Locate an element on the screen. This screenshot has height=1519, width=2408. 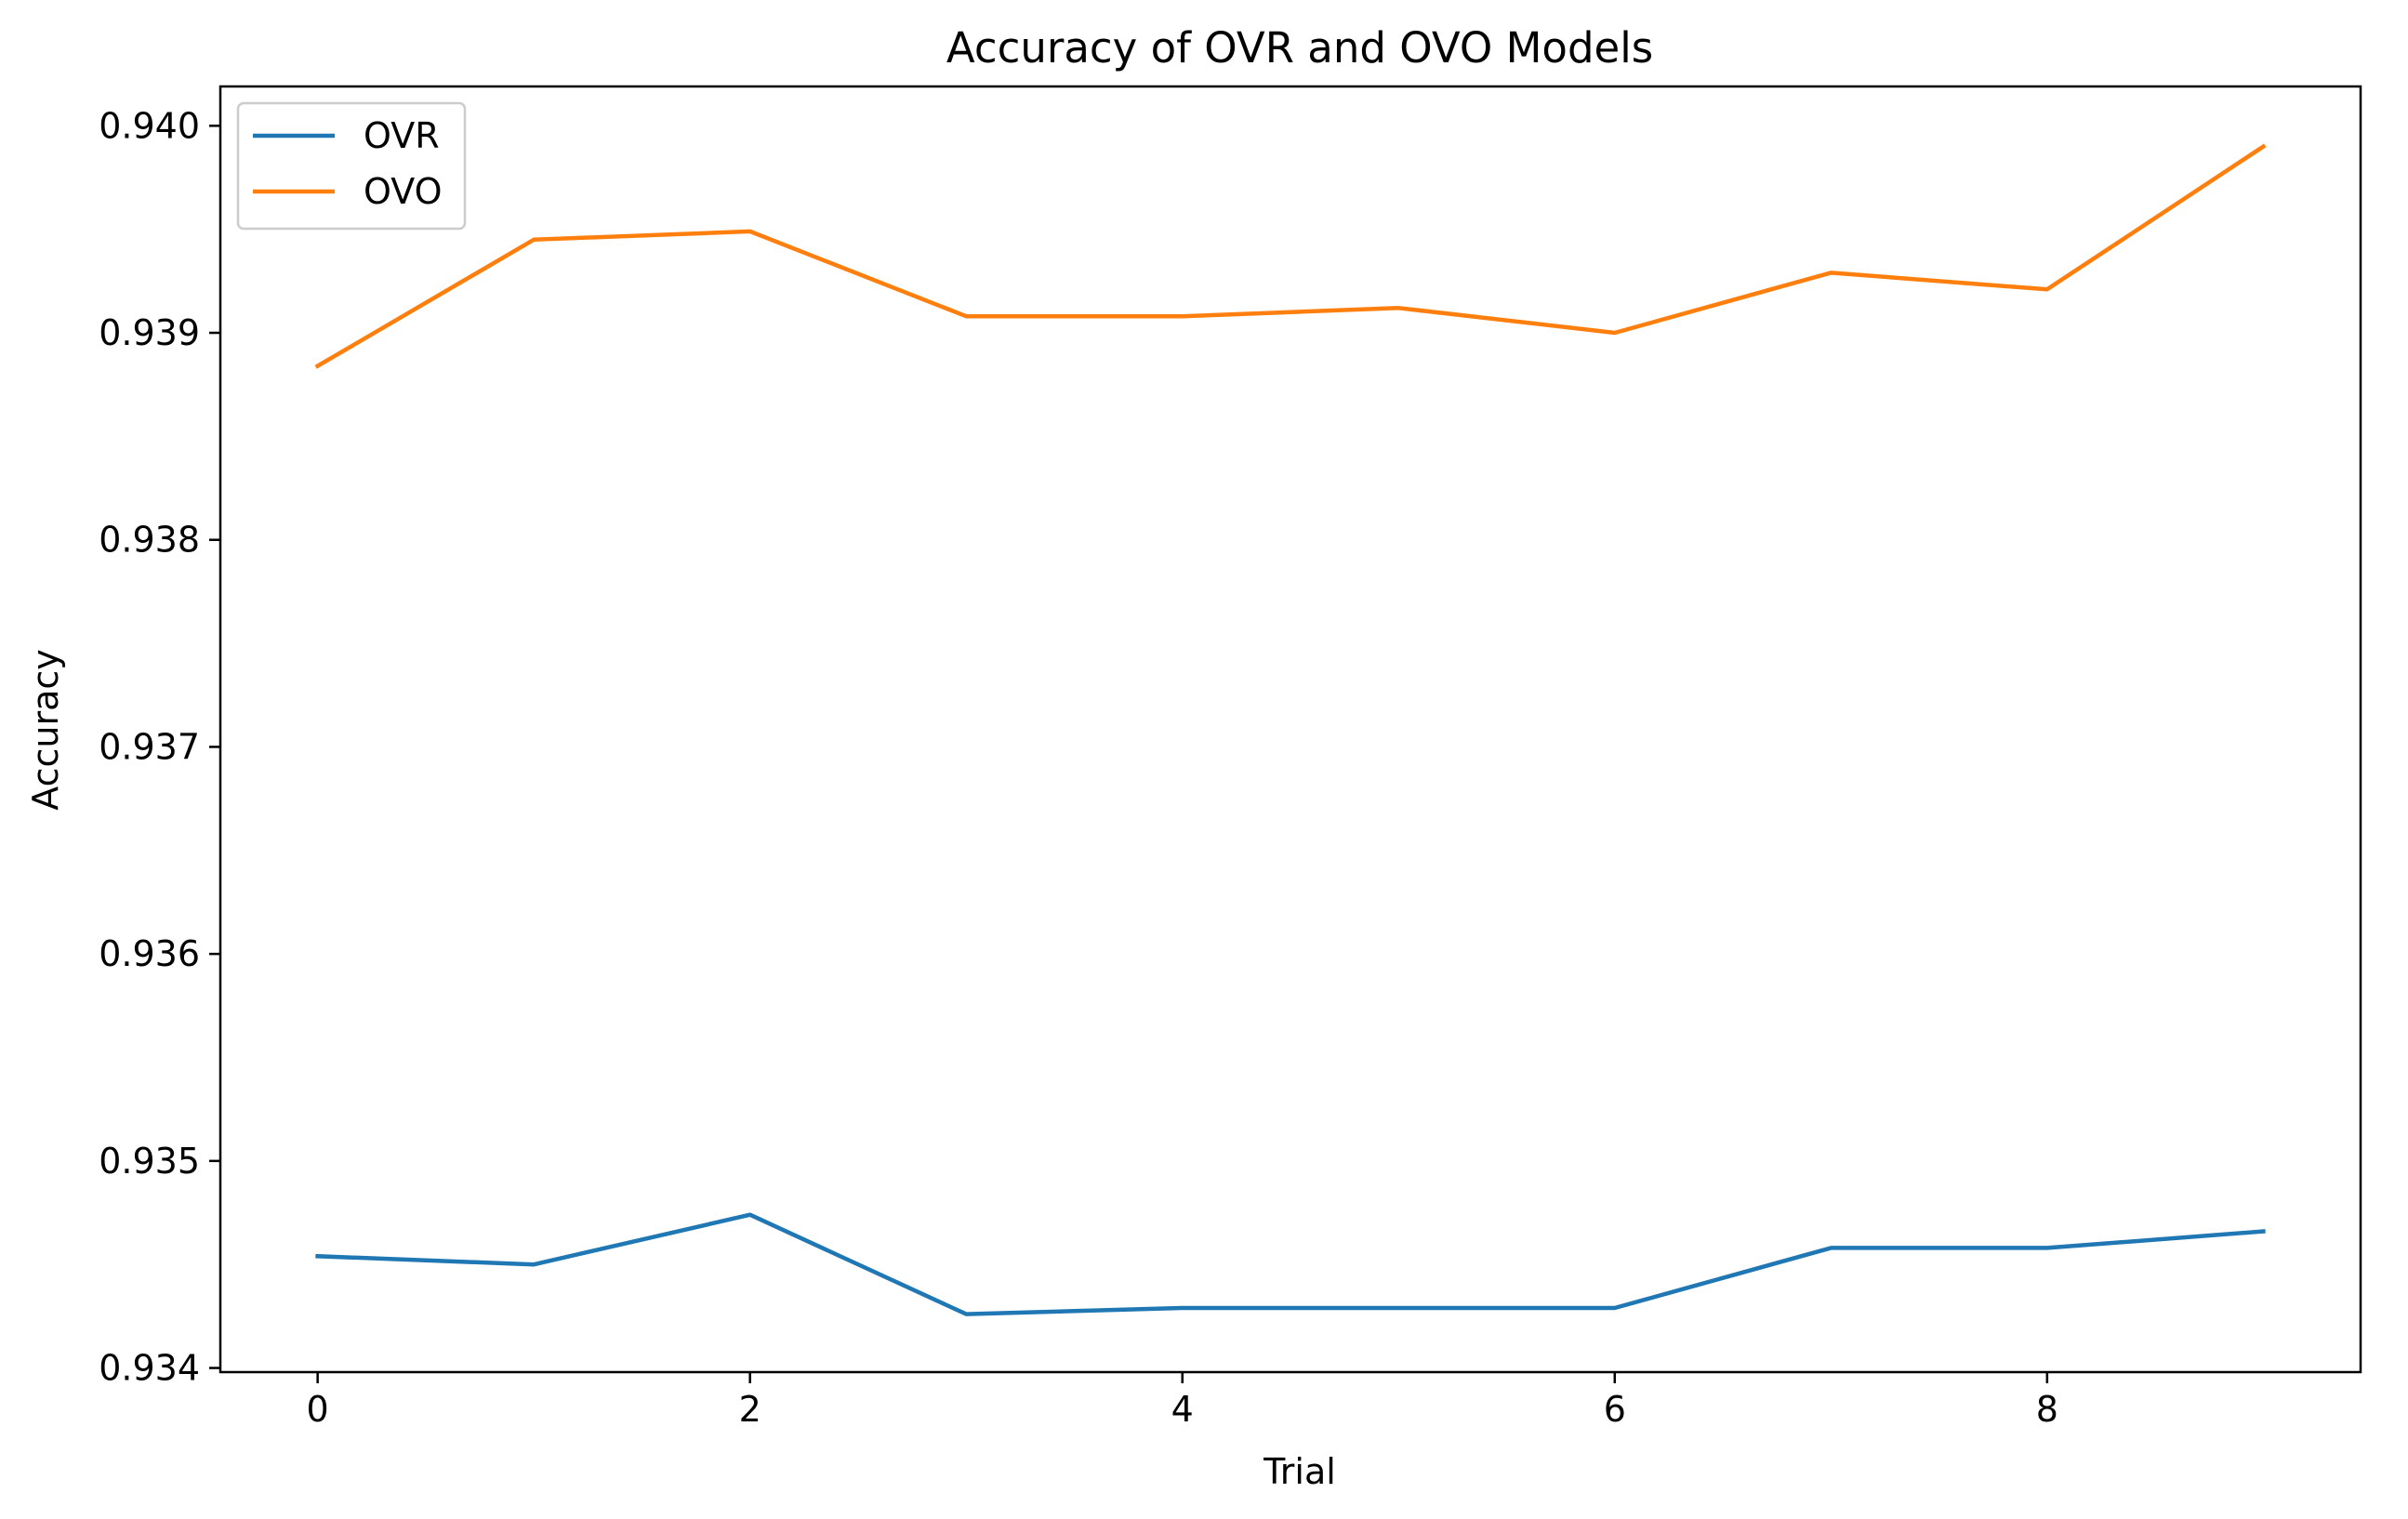
y-tick-label: 0.934 is located at coordinates (149, 1368).